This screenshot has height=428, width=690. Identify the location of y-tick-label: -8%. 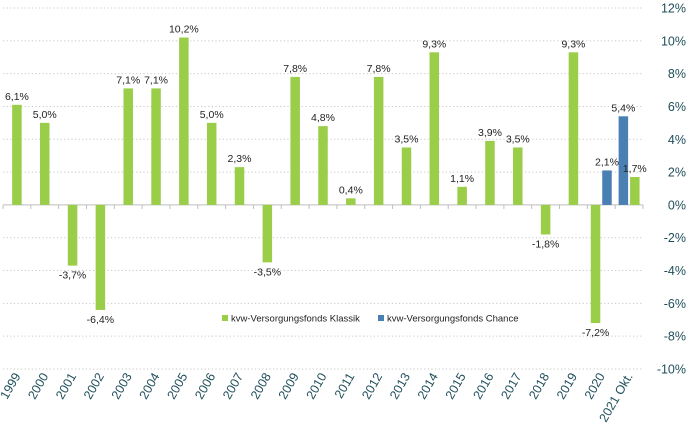
(675, 337).